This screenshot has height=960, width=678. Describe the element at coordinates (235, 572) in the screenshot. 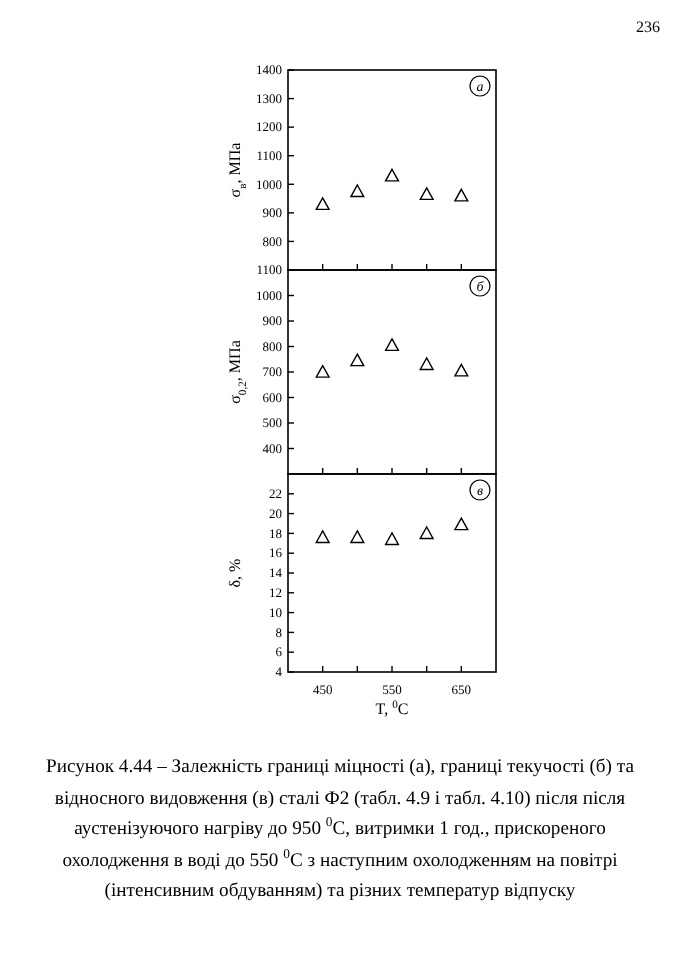

I see `y-axis-title: δ, %` at that location.